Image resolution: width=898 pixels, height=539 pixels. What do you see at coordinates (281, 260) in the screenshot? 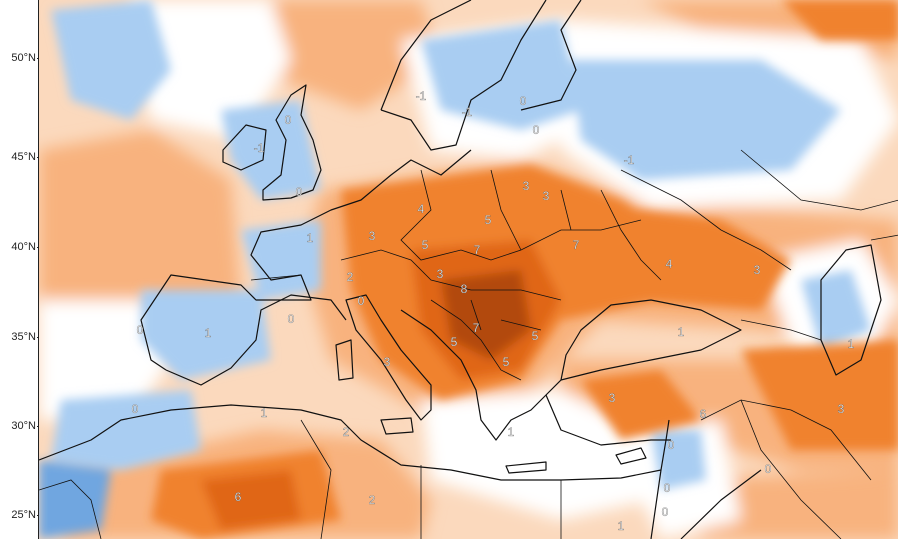
I see `field-blue-france` at bounding box center [281, 260].